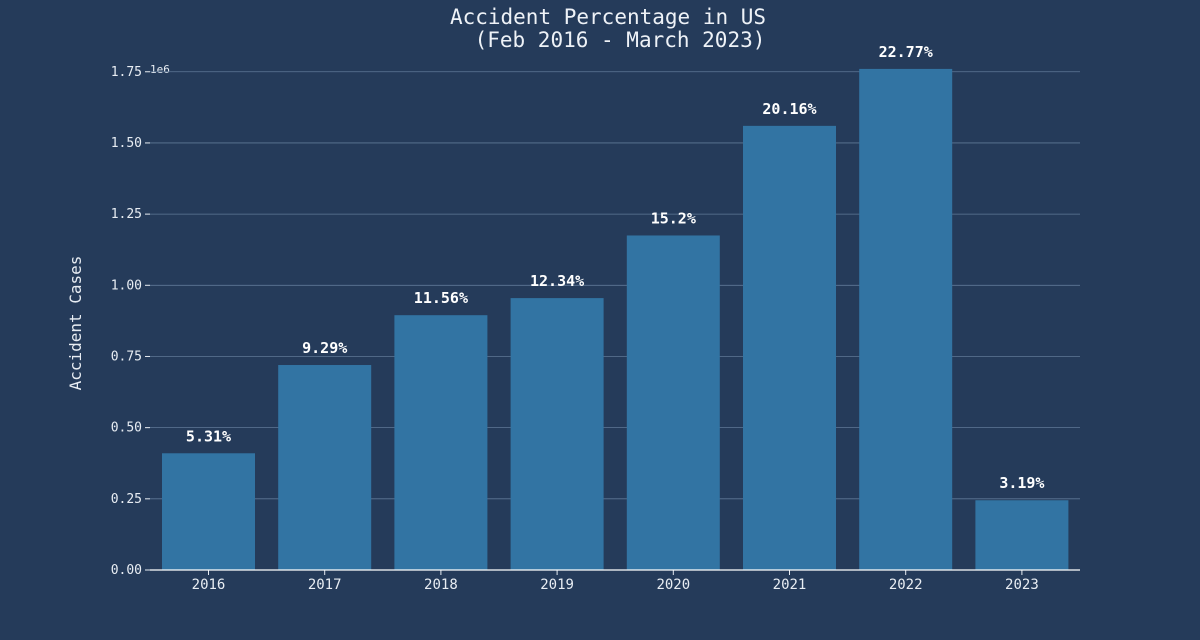  What do you see at coordinates (126, 285) in the screenshot?
I see `y-tick-label: 1.00` at bounding box center [126, 285].